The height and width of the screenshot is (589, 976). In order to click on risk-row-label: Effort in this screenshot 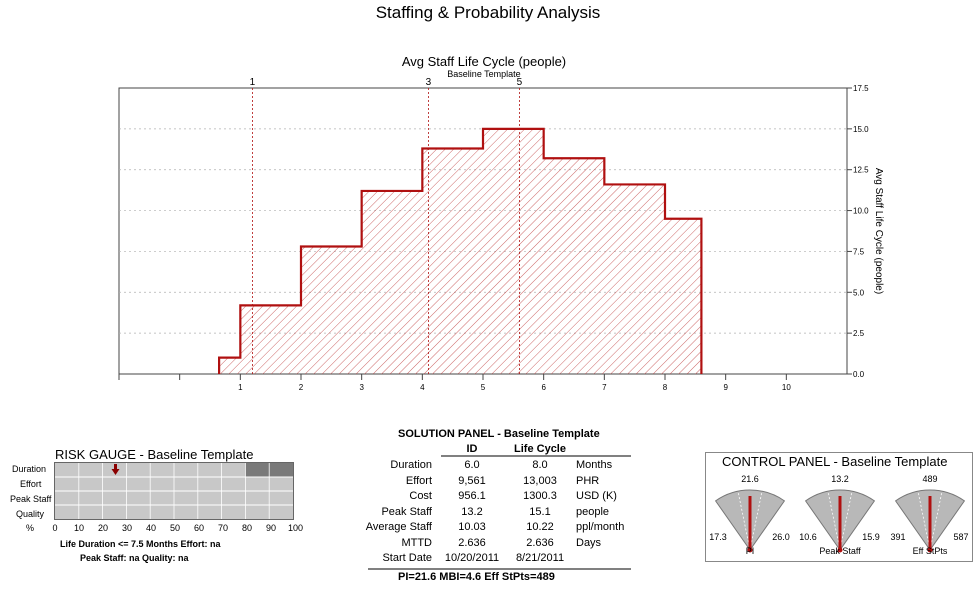, I will do `click(31, 484)`.